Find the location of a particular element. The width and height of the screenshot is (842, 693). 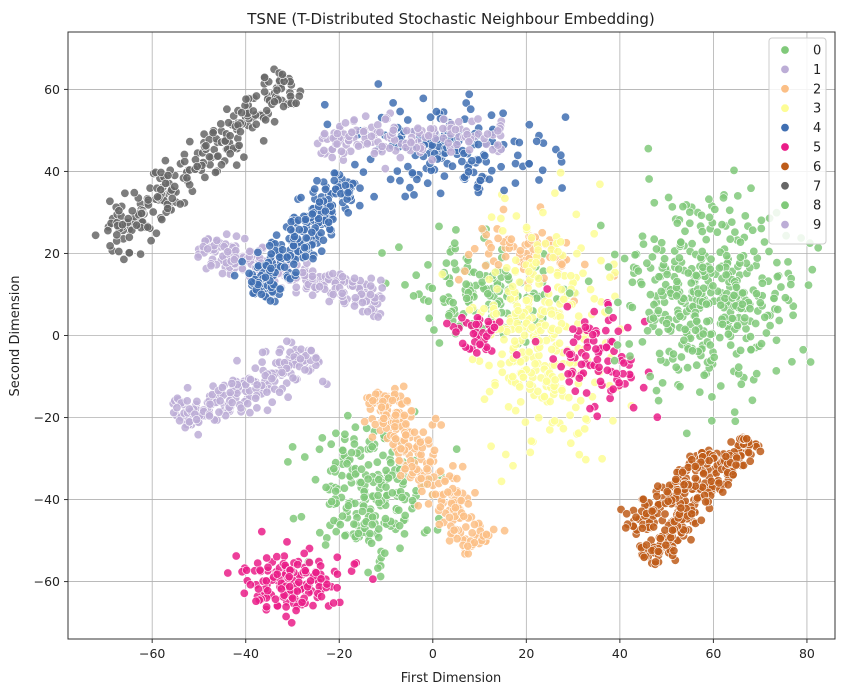

y-tick-label: 60 is located at coordinates (52, 89).